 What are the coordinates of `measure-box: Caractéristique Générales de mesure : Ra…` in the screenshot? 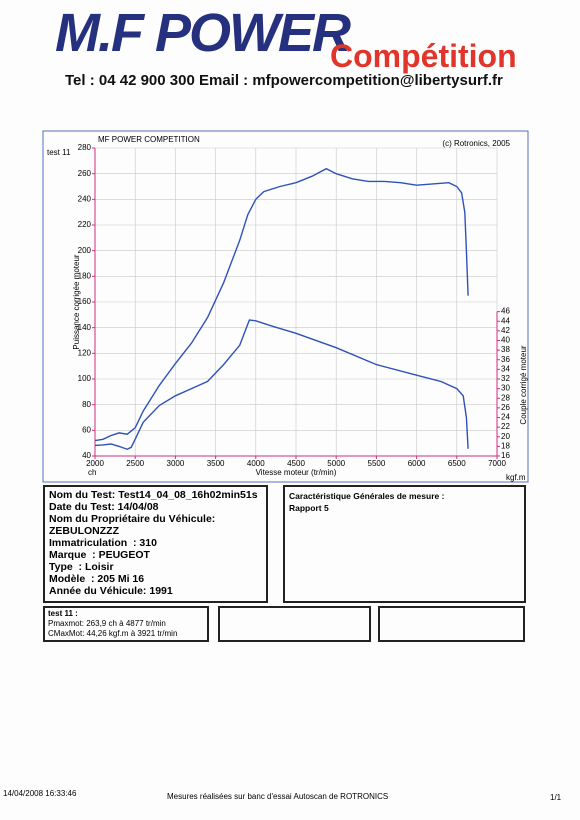 It's located at (404, 544).